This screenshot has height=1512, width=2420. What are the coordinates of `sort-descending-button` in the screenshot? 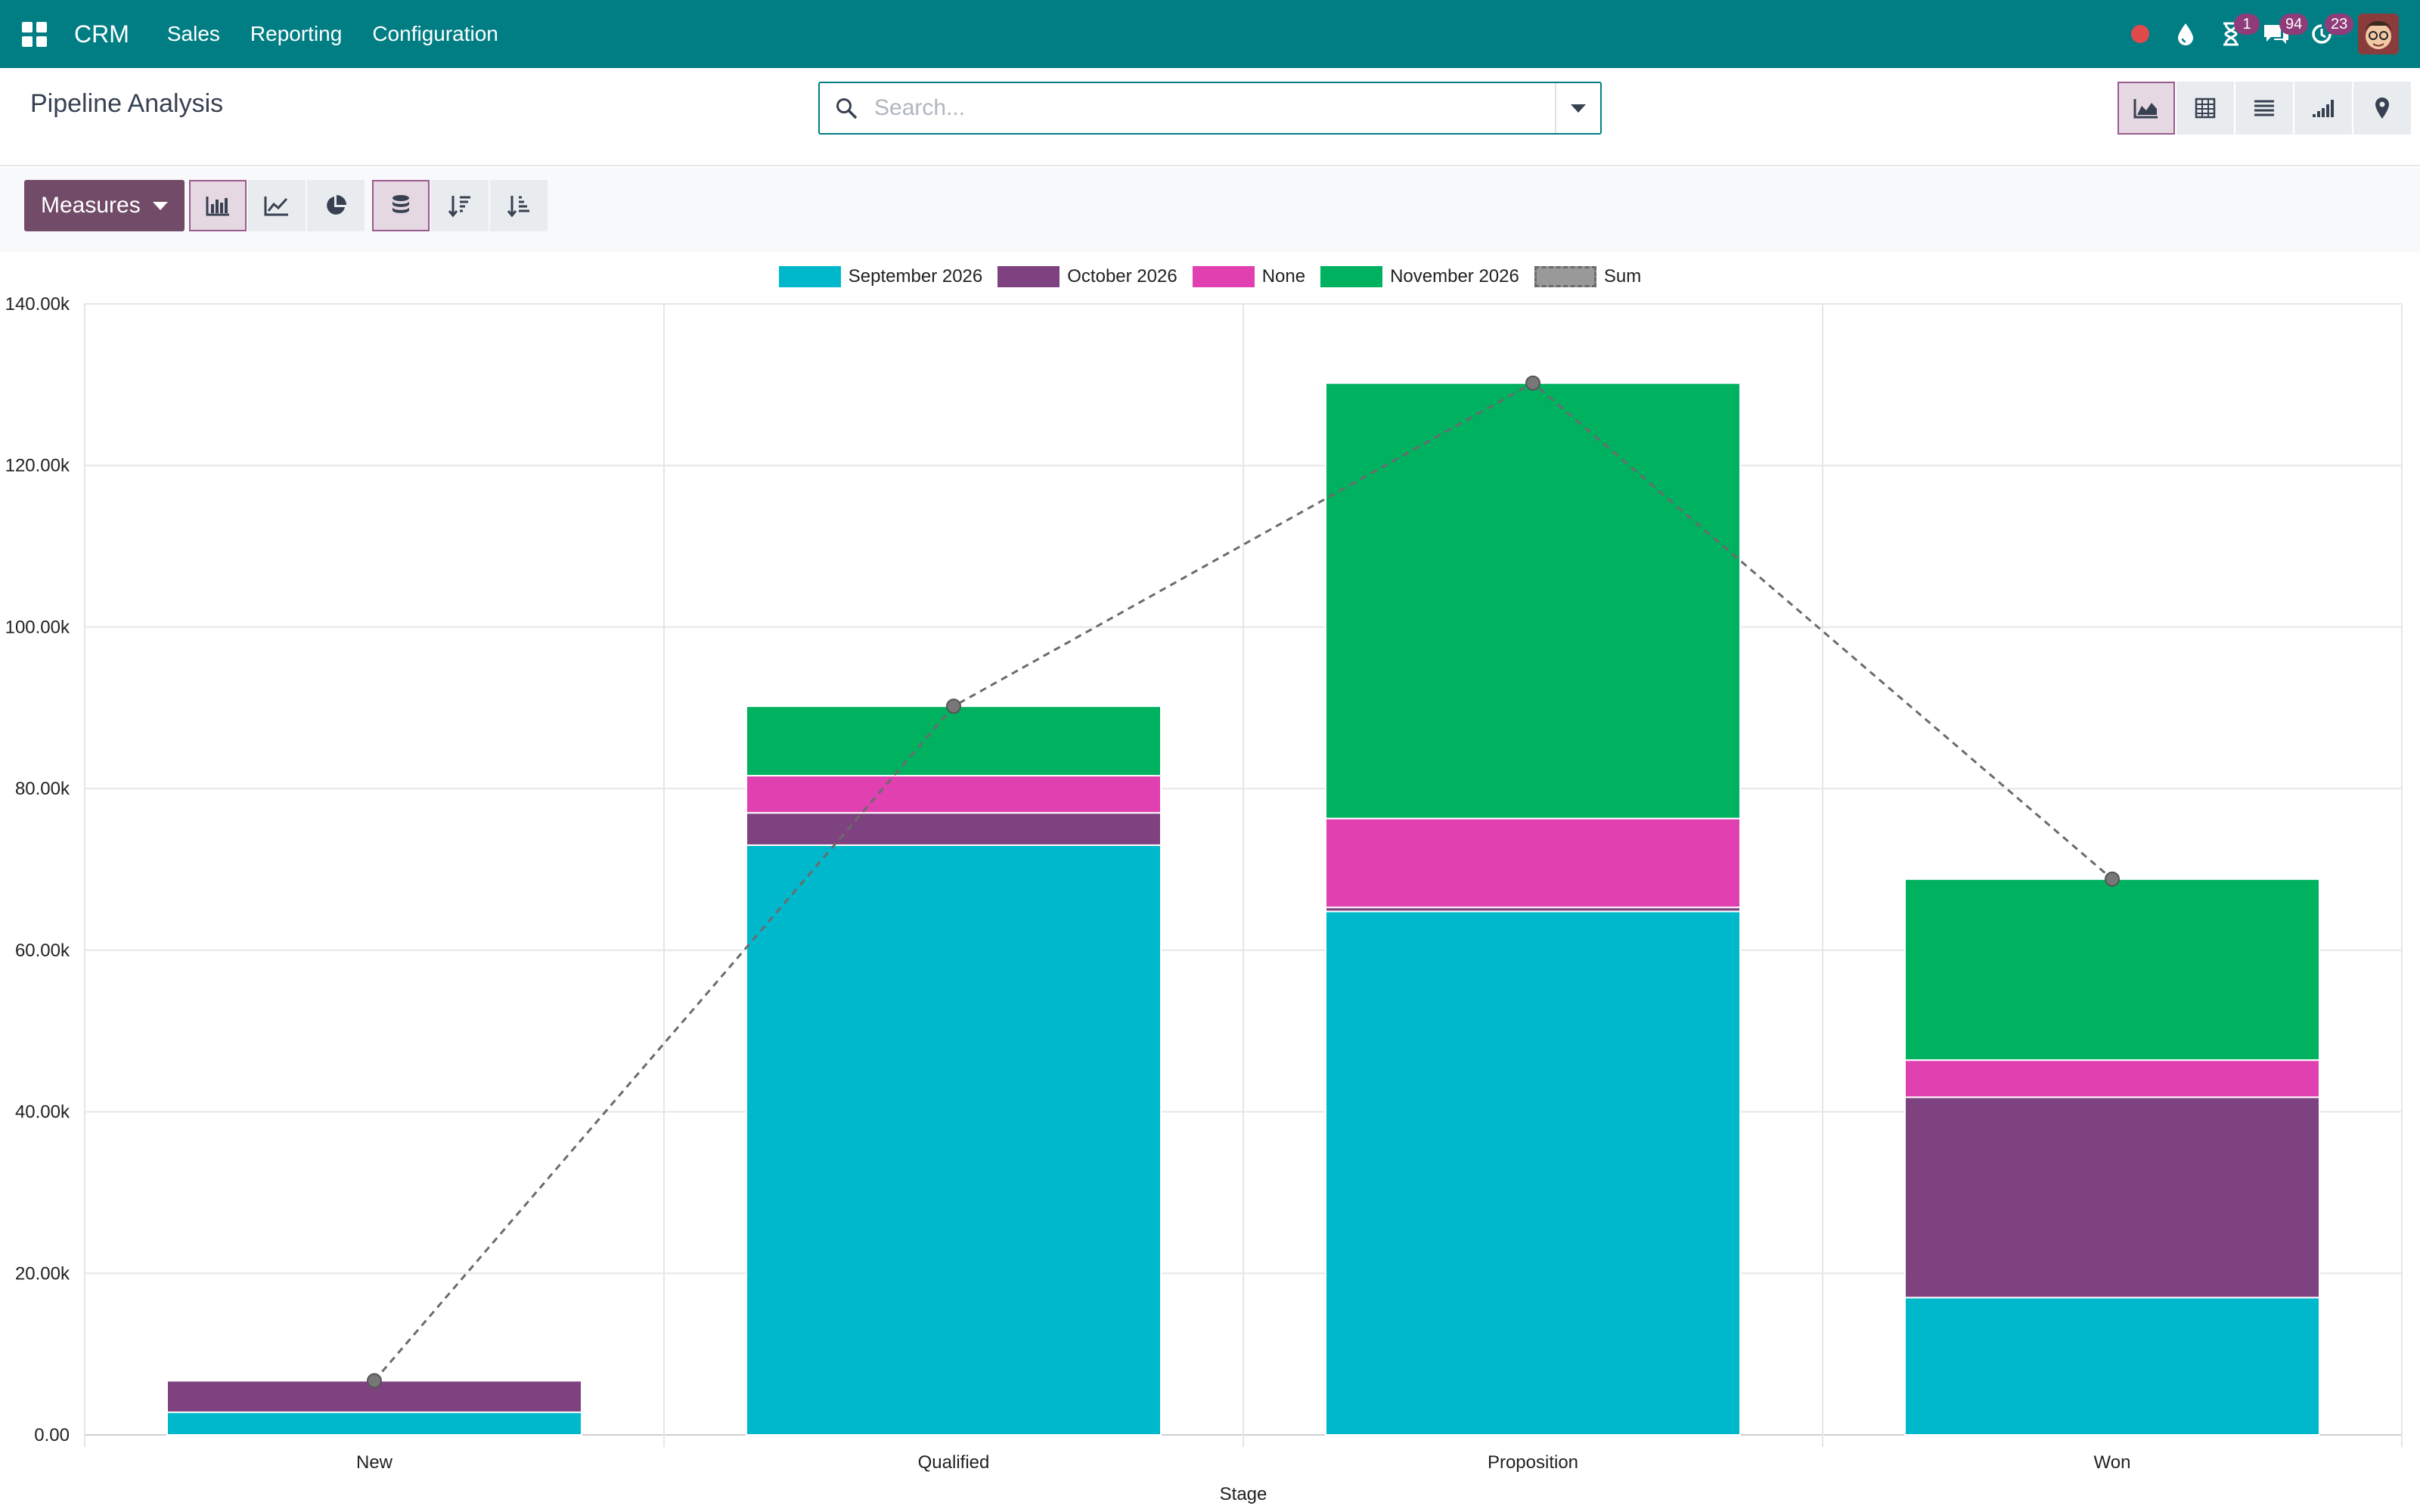 It's located at (460, 205).